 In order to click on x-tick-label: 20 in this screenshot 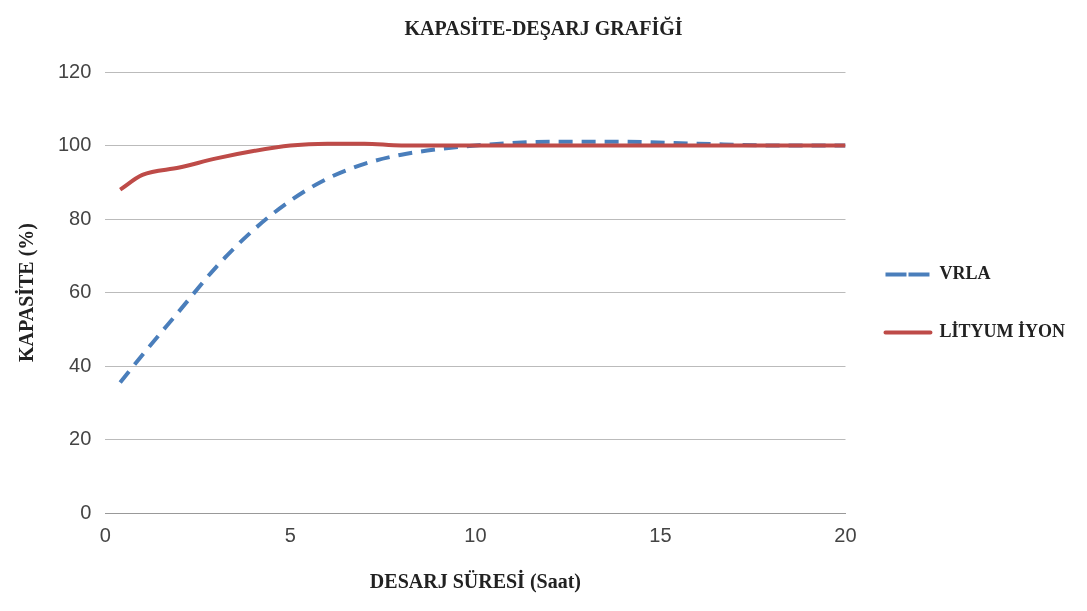, I will do `click(845, 534)`.